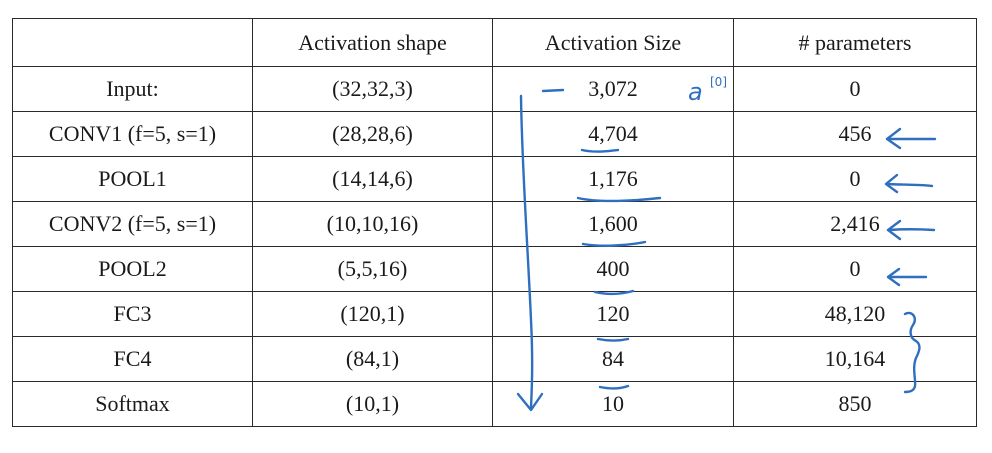 Image resolution: width=992 pixels, height=453 pixels. Describe the element at coordinates (613, 89) in the screenshot. I see `activation-size-cell: 3,072` at that location.